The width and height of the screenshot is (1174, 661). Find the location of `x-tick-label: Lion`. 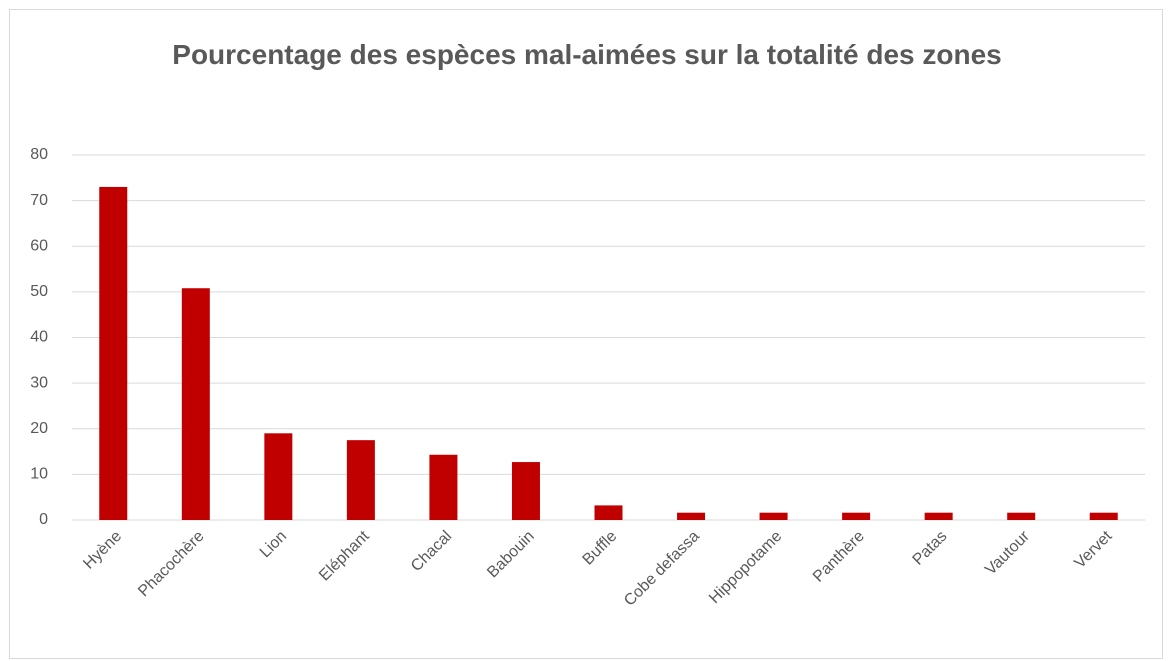

x-tick-label: Lion is located at coordinates (273, 544).